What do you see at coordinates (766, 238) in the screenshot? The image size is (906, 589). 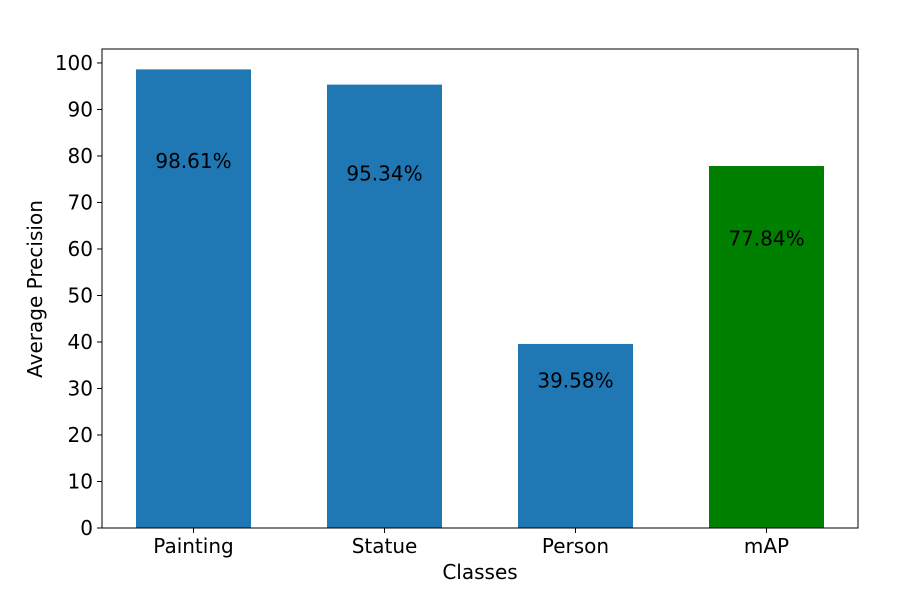 I see `data-label-map: 77.84%` at bounding box center [766, 238].